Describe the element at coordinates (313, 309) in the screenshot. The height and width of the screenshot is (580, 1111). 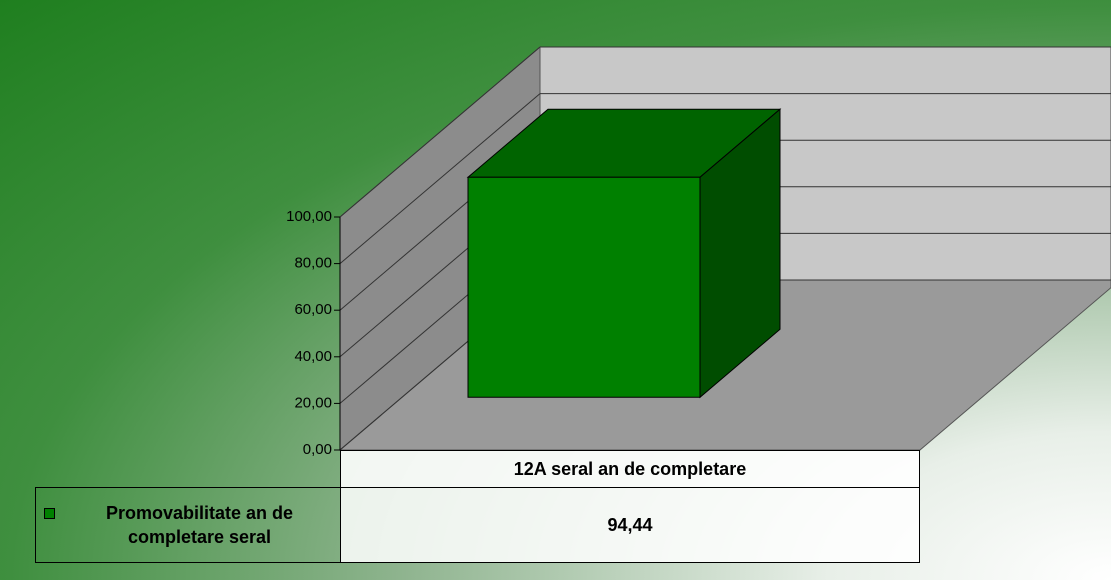
I see `y-tick-label: 60,00` at that location.